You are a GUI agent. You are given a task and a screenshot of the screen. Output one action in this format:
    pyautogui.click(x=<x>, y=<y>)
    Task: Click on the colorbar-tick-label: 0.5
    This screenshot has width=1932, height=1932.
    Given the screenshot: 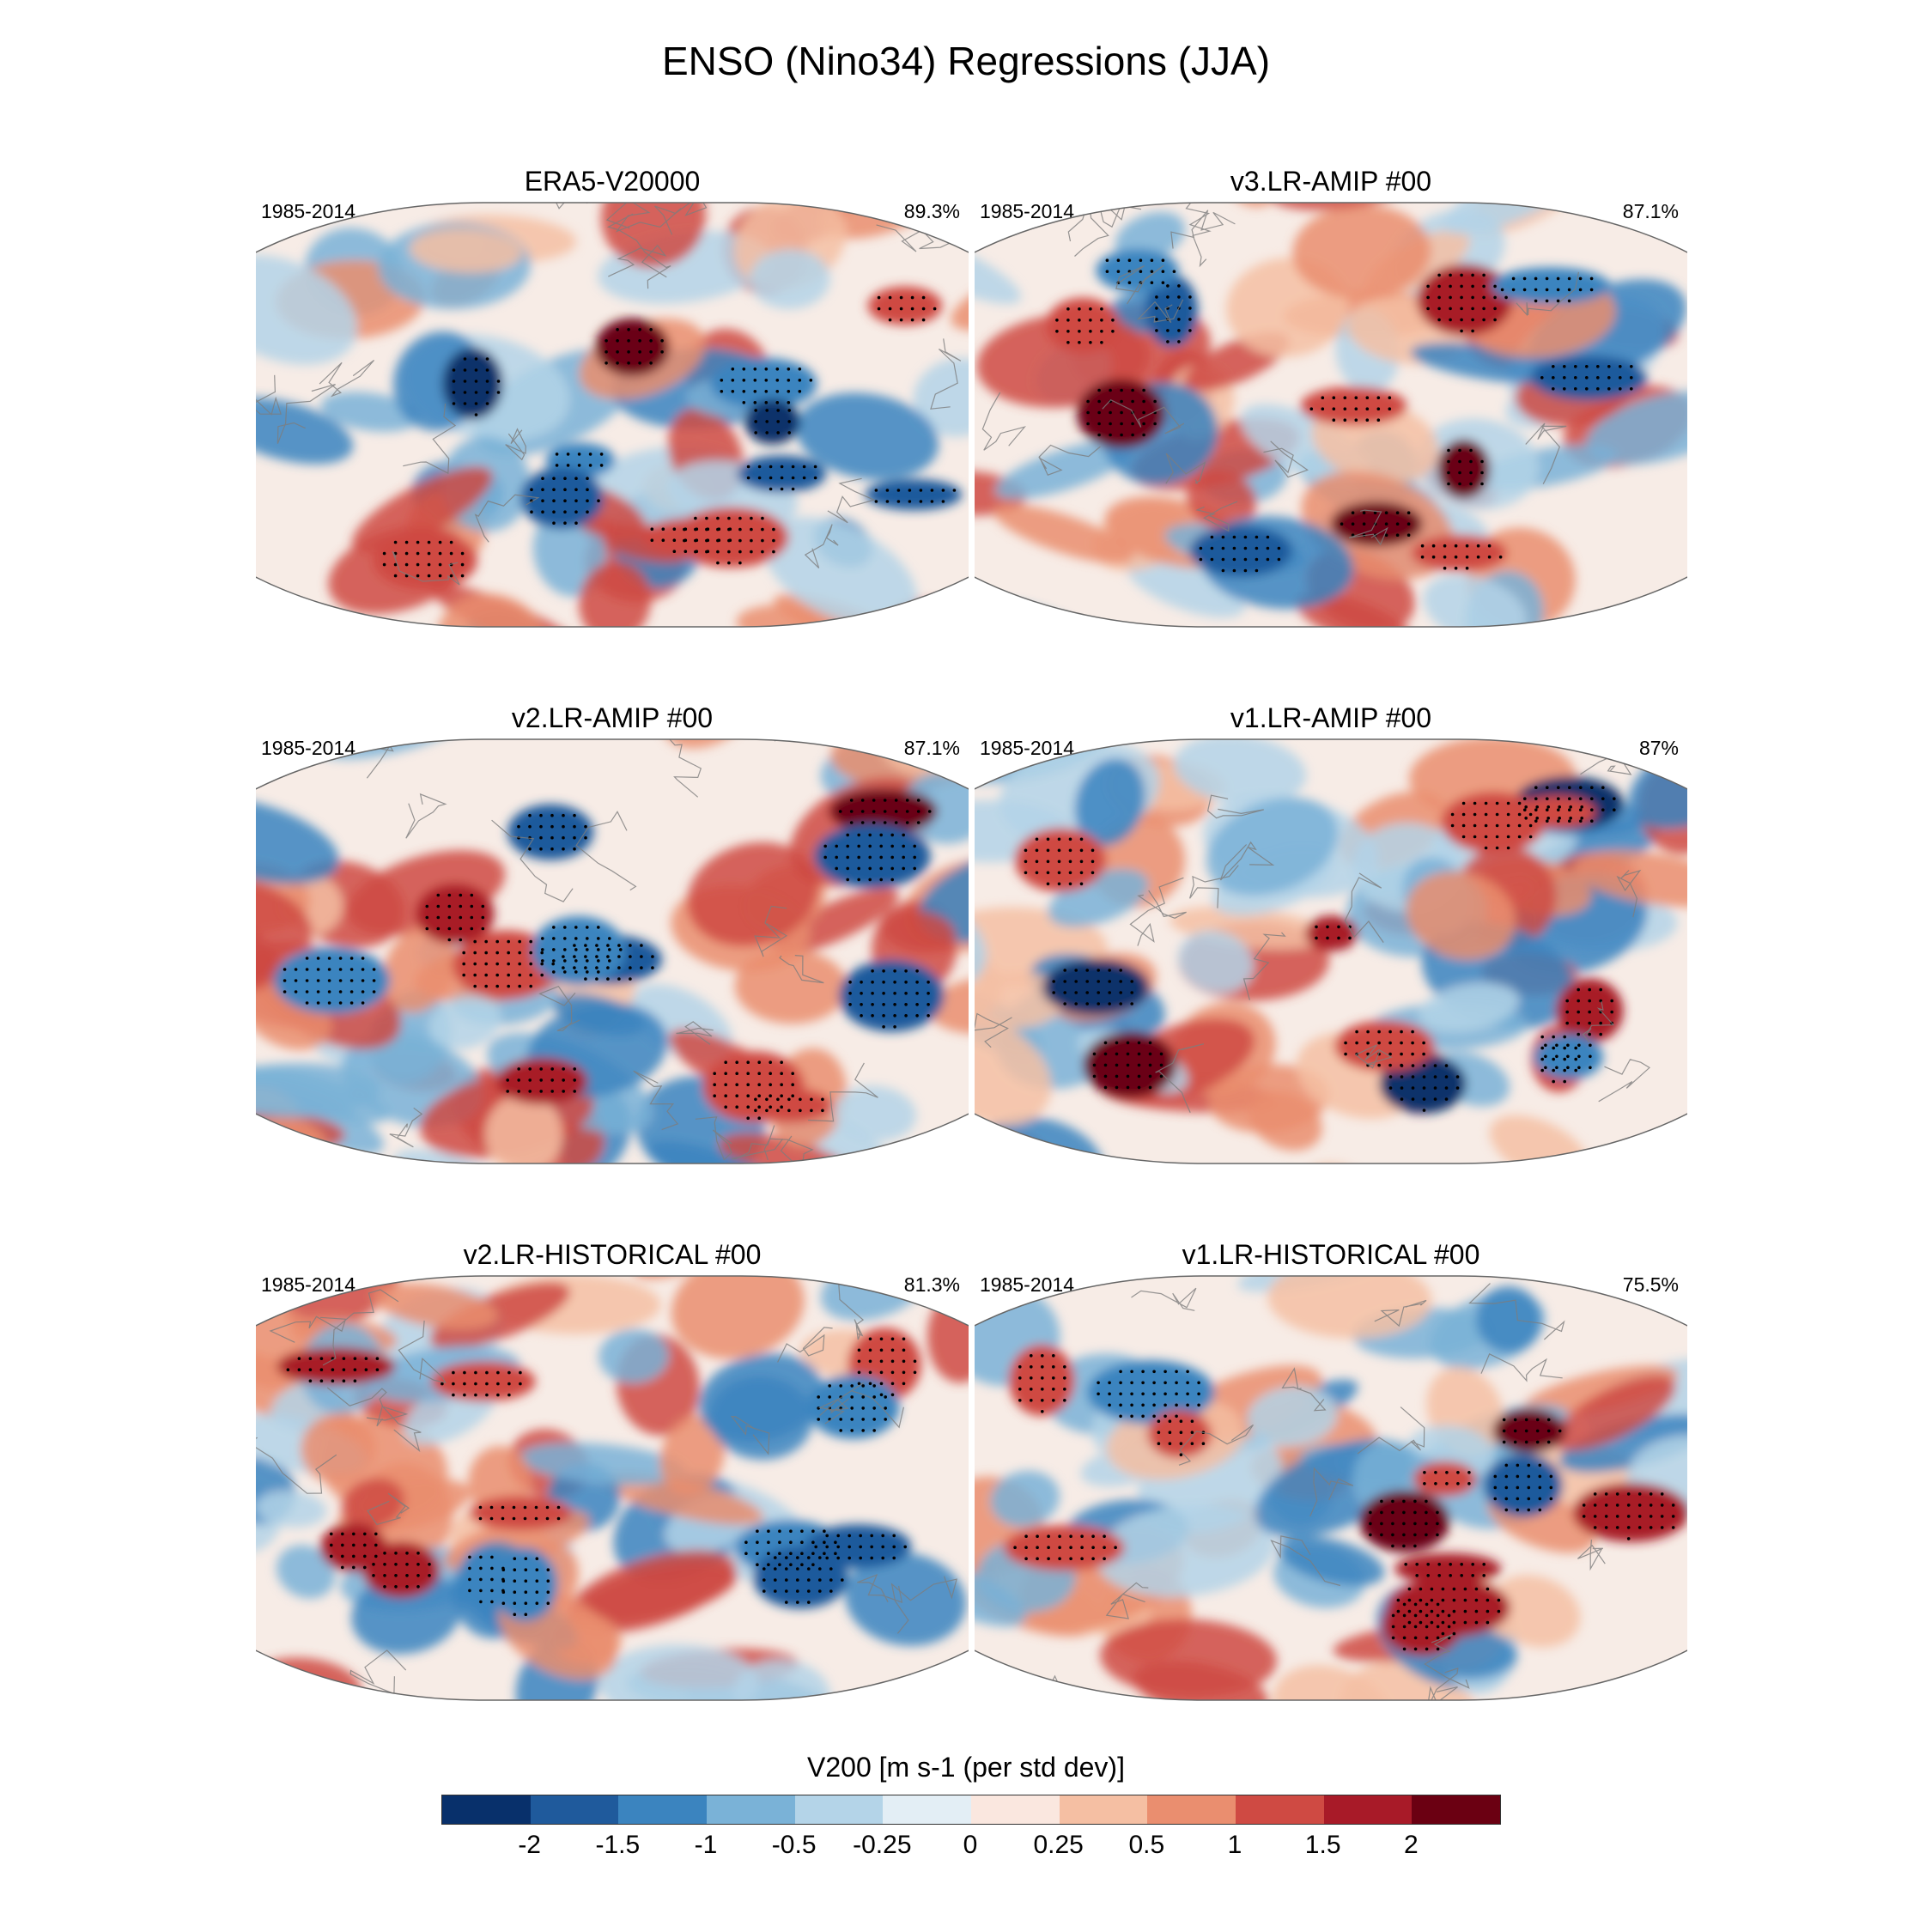 What is the action you would take?
    pyautogui.click(x=1146, y=1845)
    